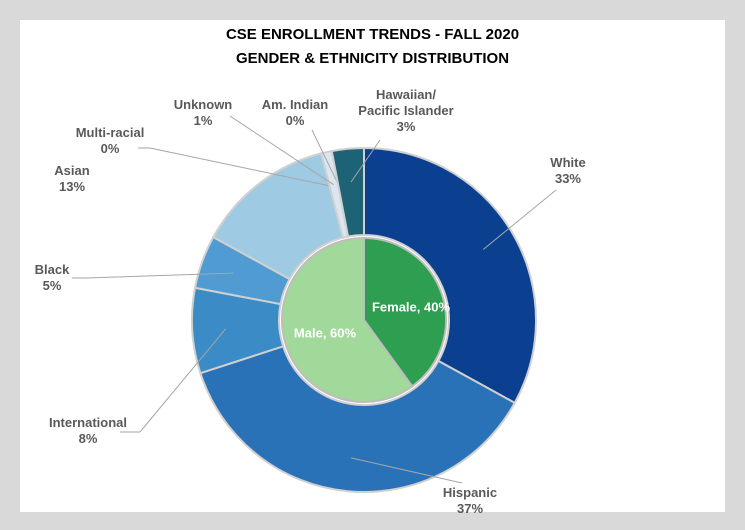  What do you see at coordinates (411, 307) in the screenshot?
I see `slice-label: Female, 40%` at bounding box center [411, 307].